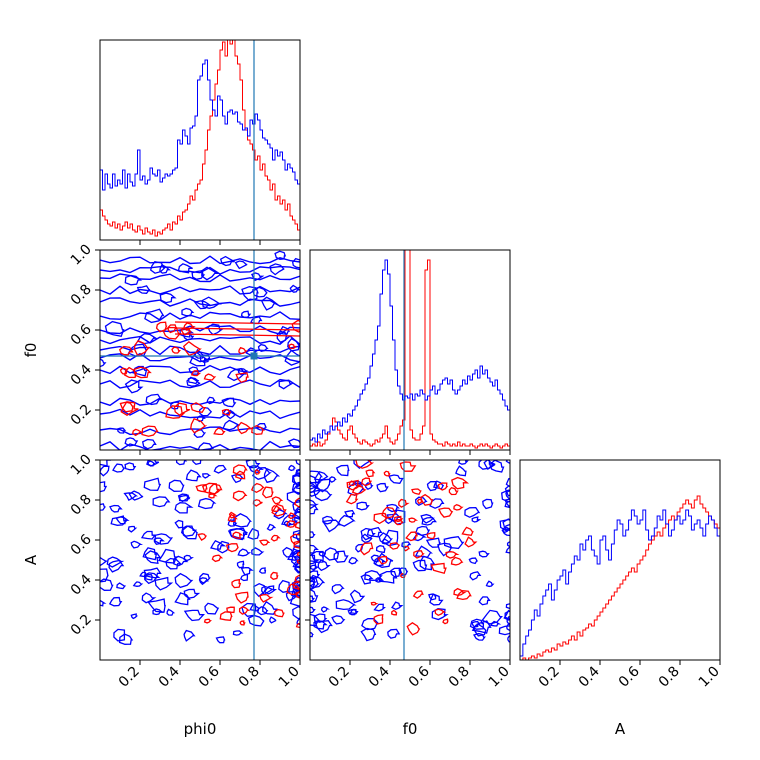 The height and width of the screenshot is (760, 760). I want to click on contour-A-f0-xtick-label: 0.2, so click(339, 677).